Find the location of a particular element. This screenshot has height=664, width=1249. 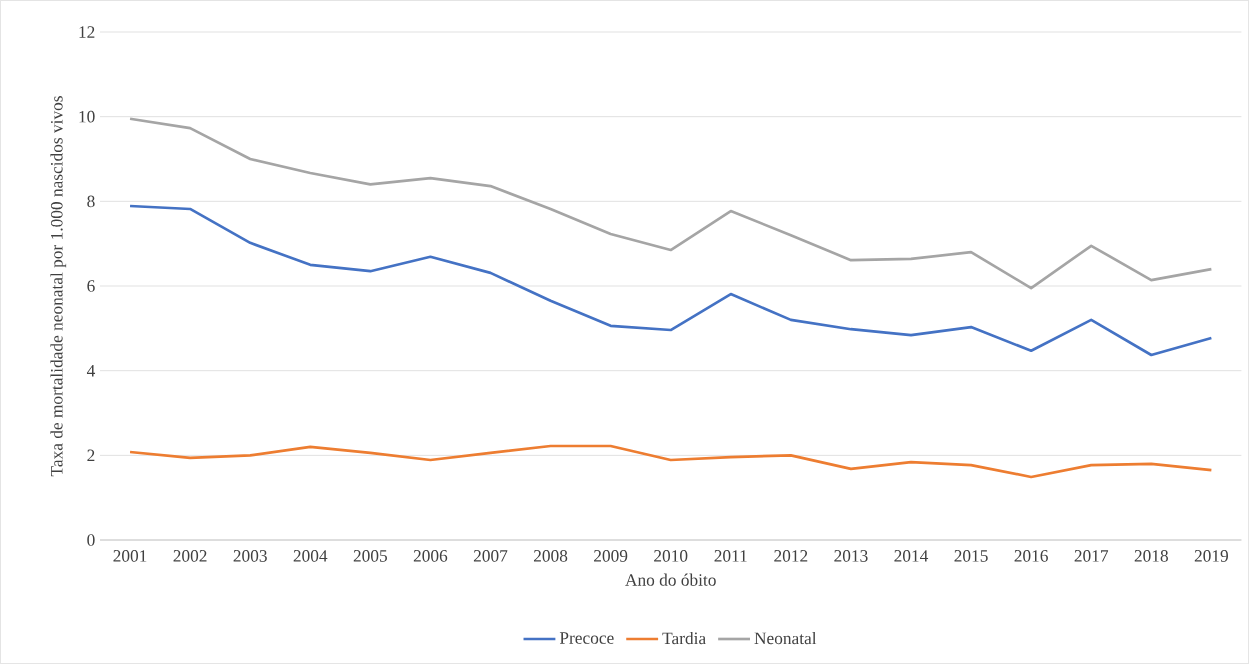

y-tick-label: 8 is located at coordinates (91, 201).